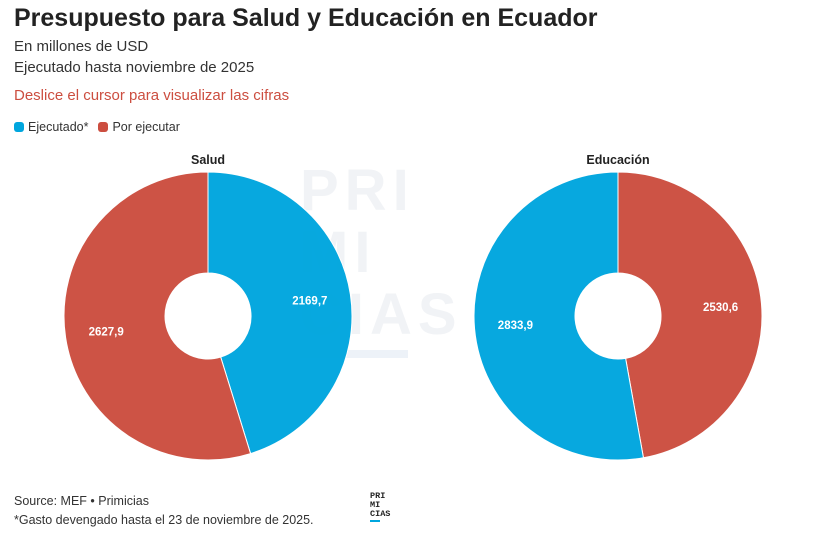 The height and width of the screenshot is (552, 823). I want to click on subtitle-units: En millones de USD, so click(81, 46).